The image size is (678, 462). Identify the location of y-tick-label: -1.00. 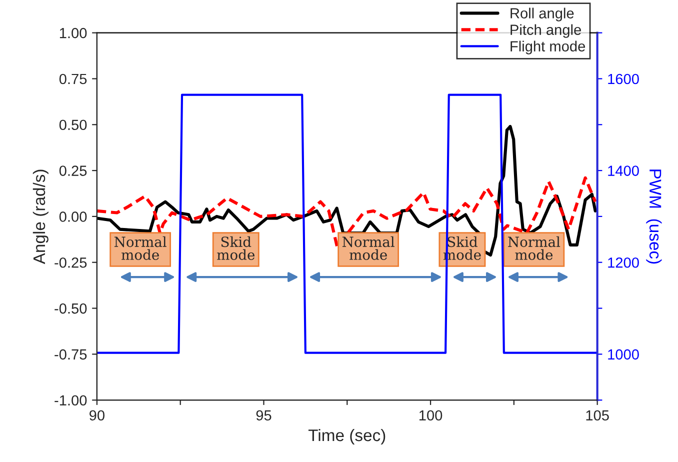
(70, 400).